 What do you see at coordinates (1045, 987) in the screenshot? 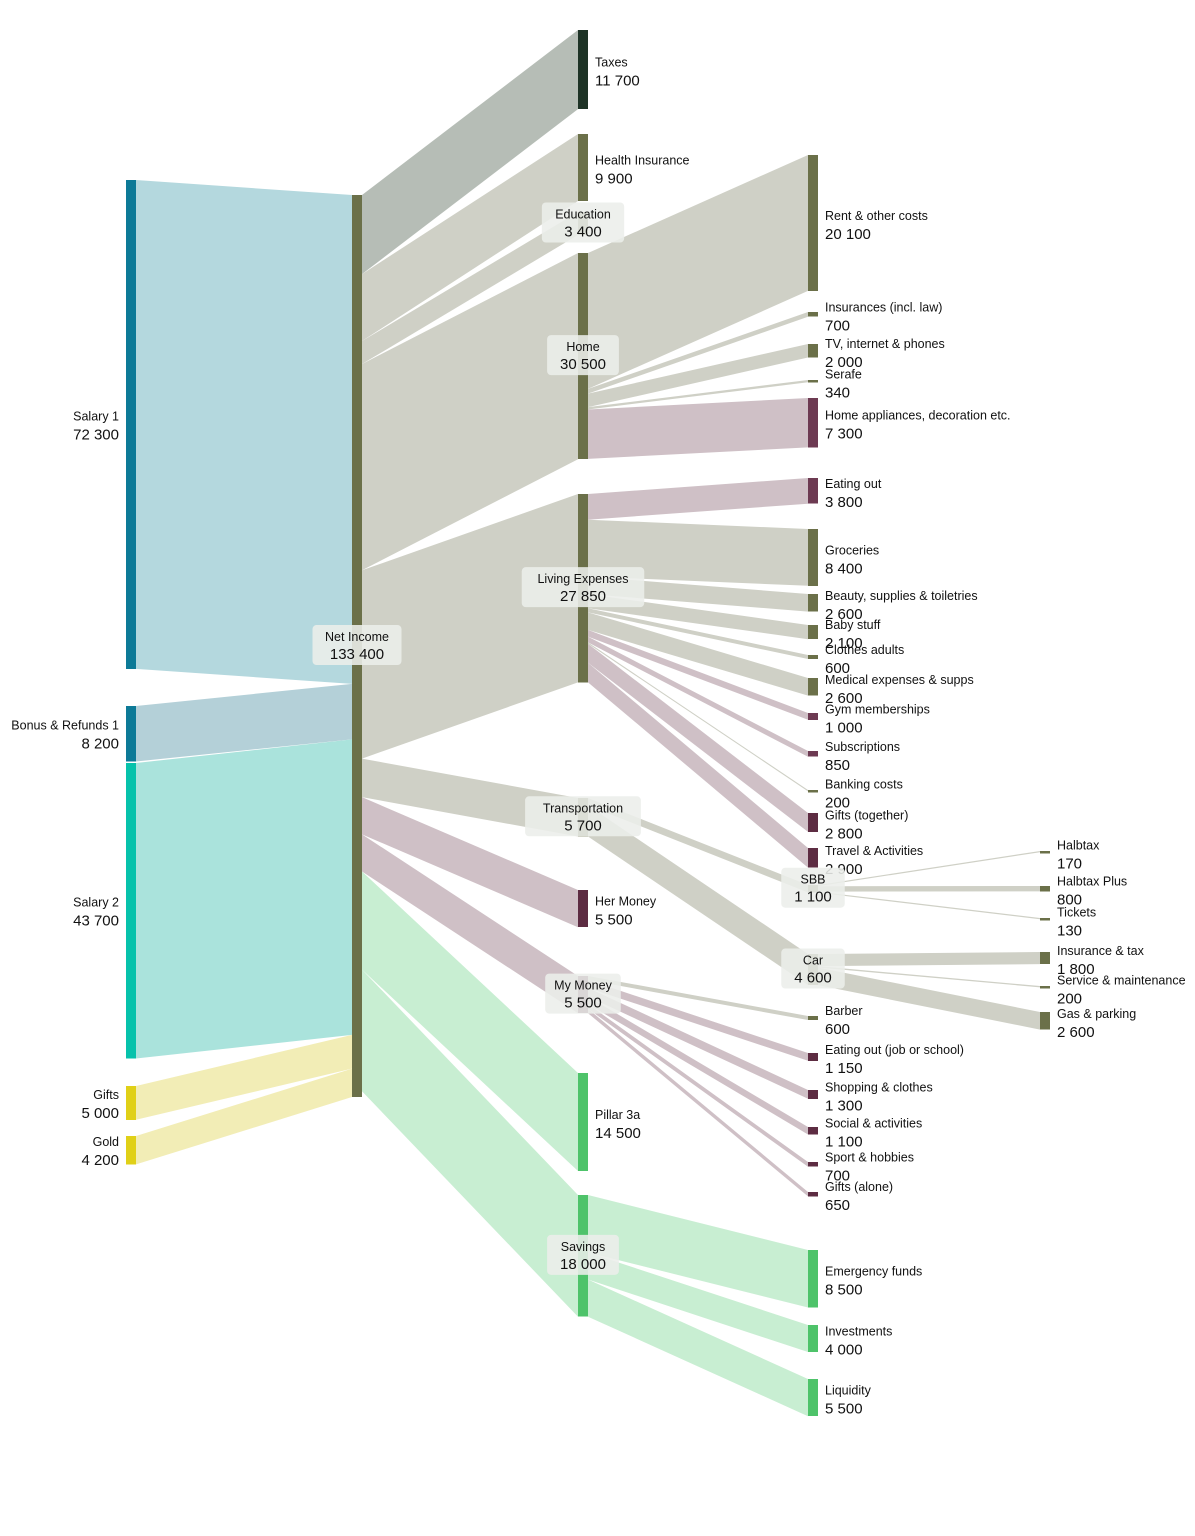
I see `sankey-node-service` at bounding box center [1045, 987].